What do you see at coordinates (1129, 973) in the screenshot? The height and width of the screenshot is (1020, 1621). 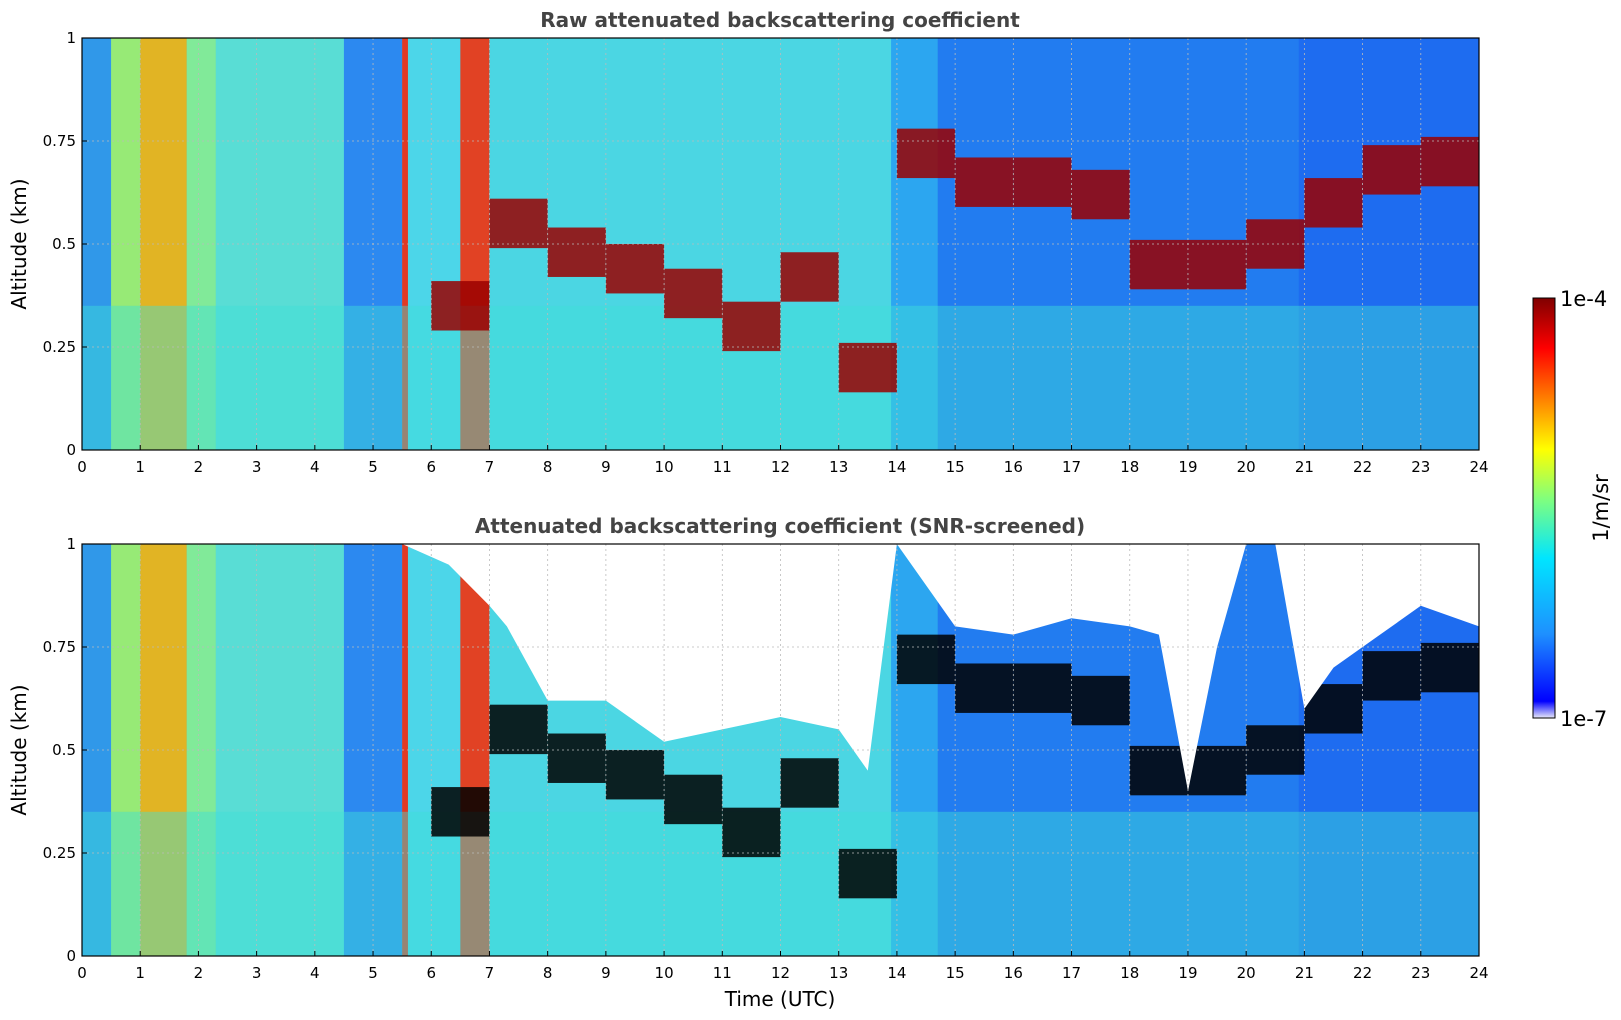 I see `x-tick-label: 18` at bounding box center [1129, 973].